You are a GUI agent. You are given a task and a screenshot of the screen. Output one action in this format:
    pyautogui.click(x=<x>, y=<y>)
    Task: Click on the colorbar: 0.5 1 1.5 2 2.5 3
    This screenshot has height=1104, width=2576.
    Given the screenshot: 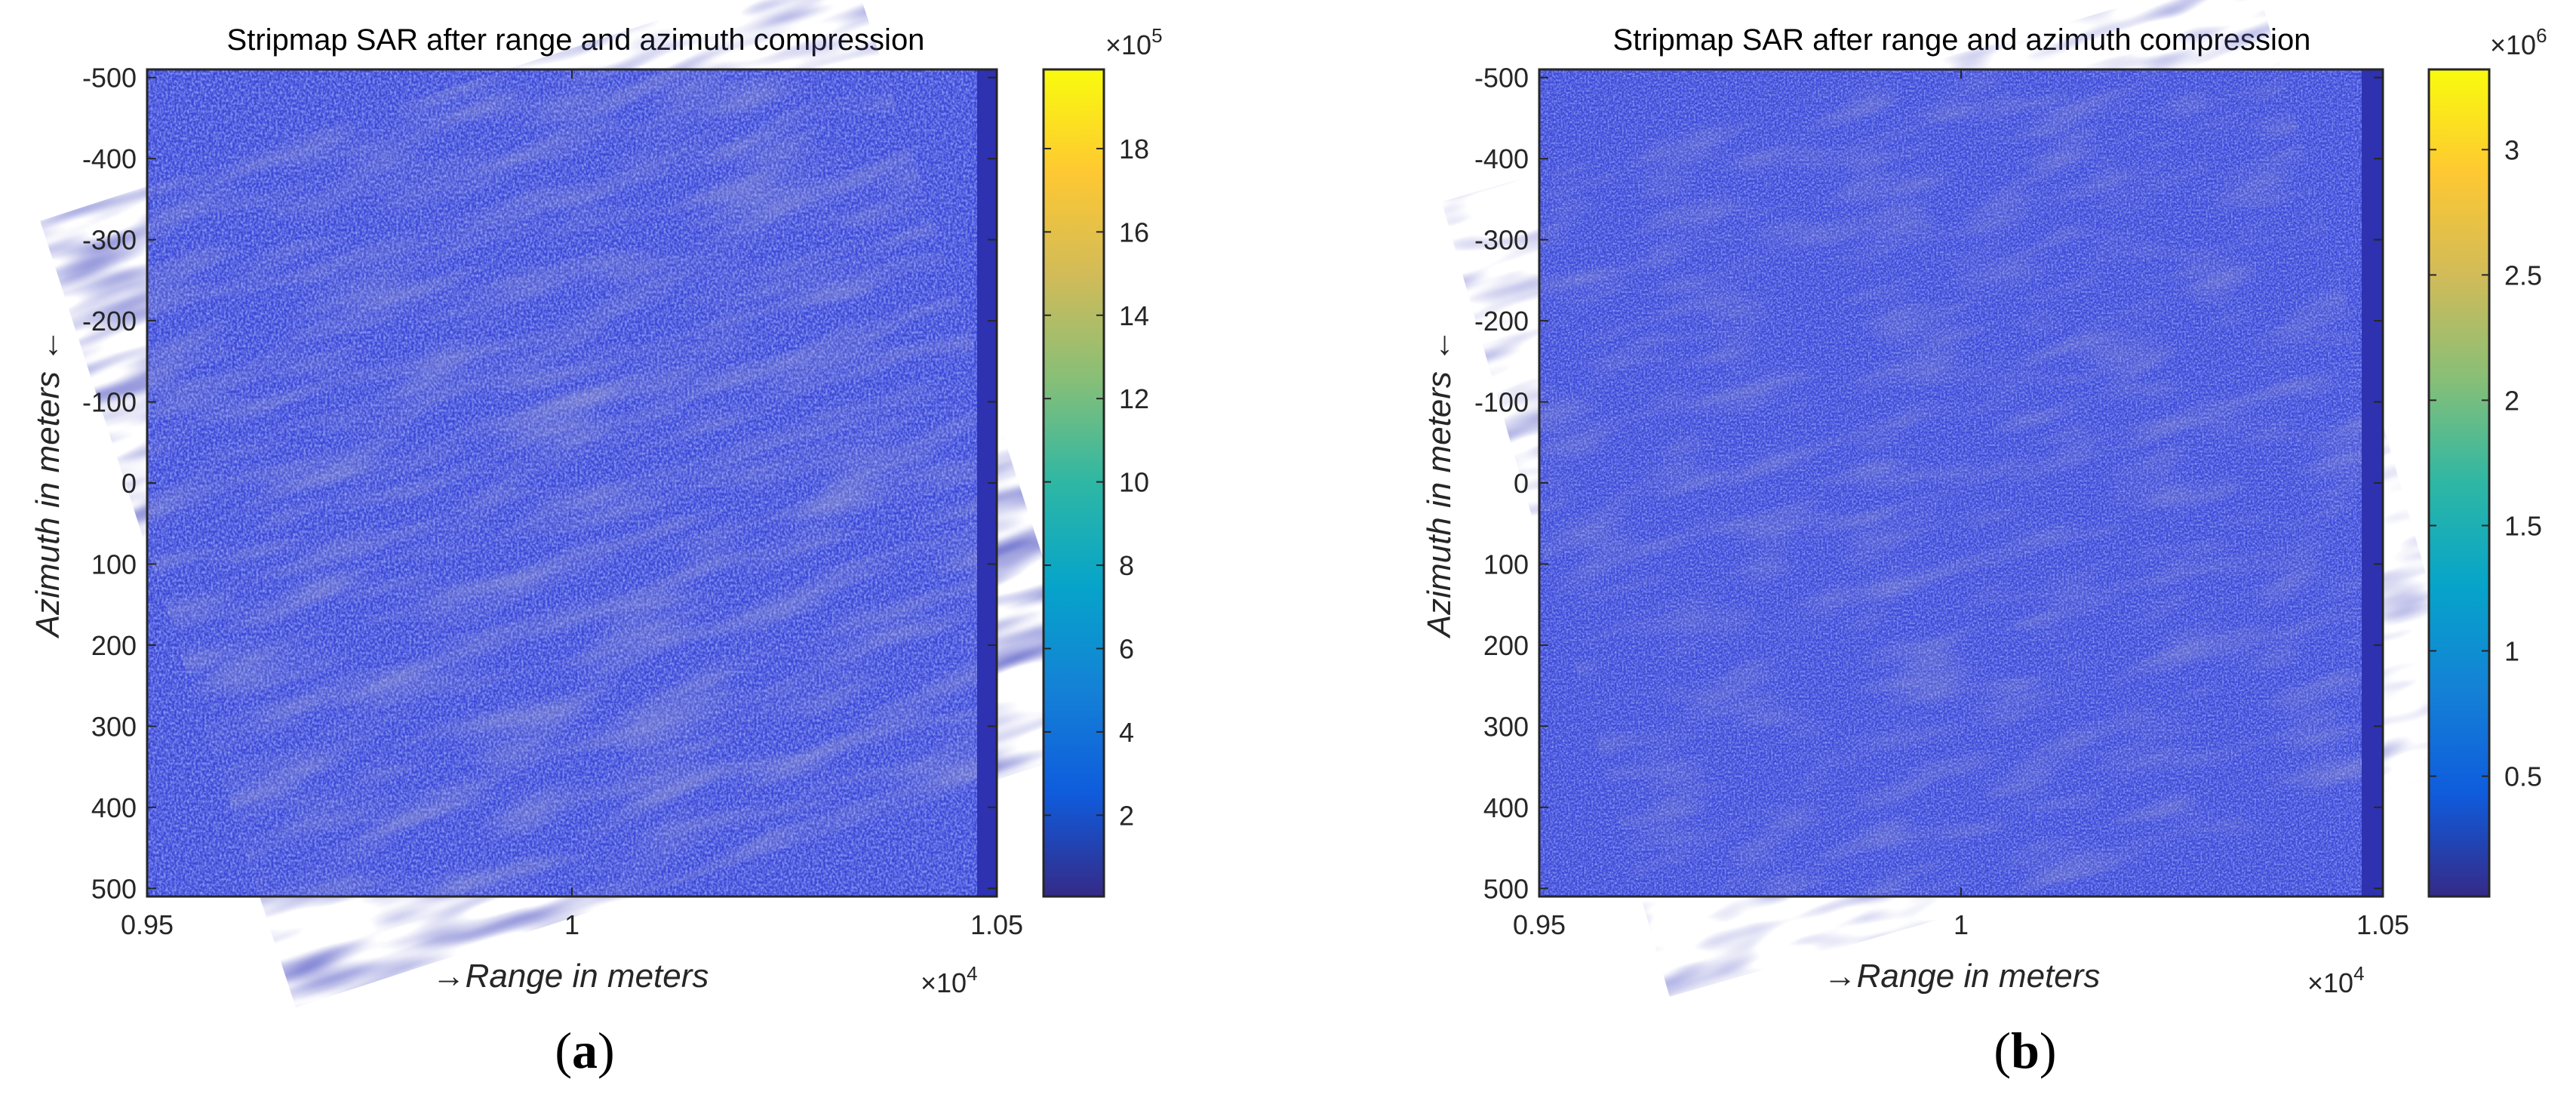 What is the action you would take?
    pyautogui.click(x=2484, y=483)
    